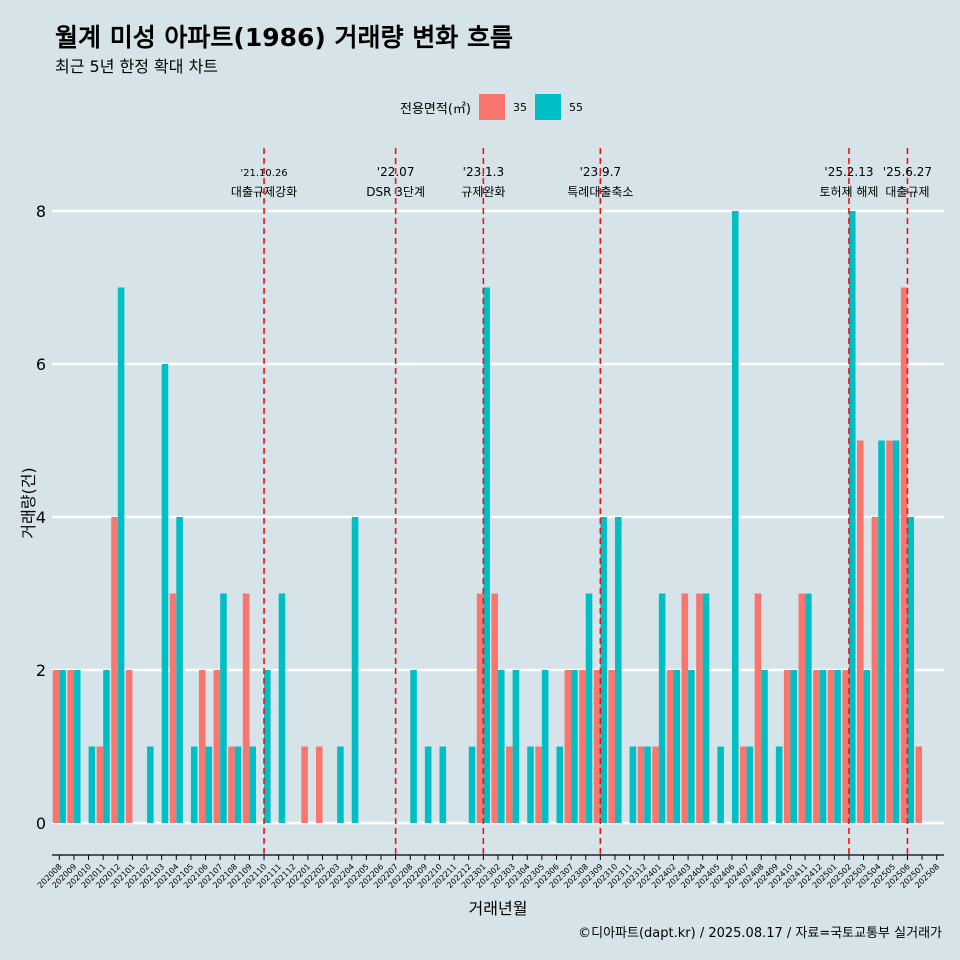 This screenshot has width=960, height=960. I want to click on event-label: 토허제 해제, so click(848, 192).